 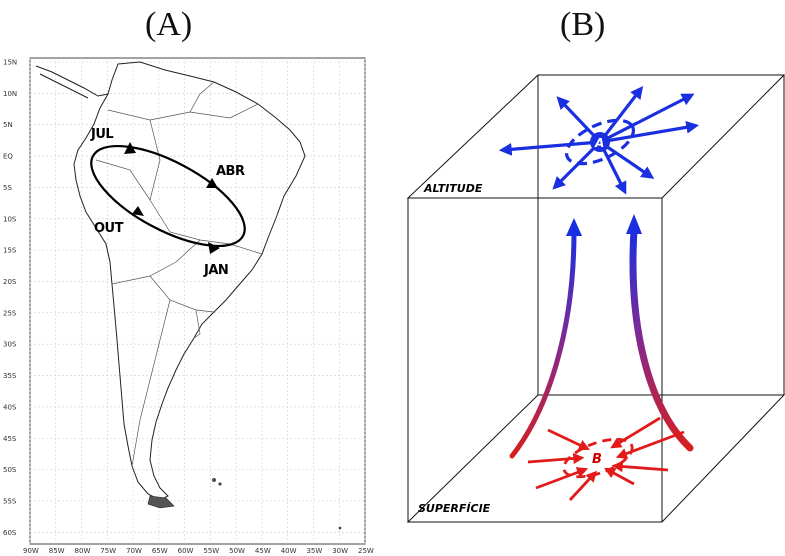 I want to click on lat-tick-label: EQ, so click(x=8, y=157).